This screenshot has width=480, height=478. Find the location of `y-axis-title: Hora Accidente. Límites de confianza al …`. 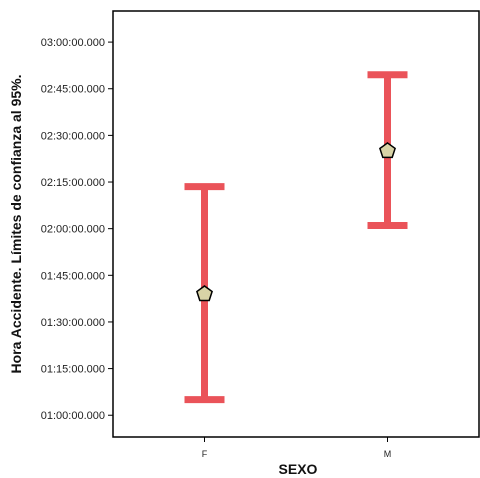

y-axis-title: Hora Accidente. Límites de confianza al … is located at coordinates (16, 223).